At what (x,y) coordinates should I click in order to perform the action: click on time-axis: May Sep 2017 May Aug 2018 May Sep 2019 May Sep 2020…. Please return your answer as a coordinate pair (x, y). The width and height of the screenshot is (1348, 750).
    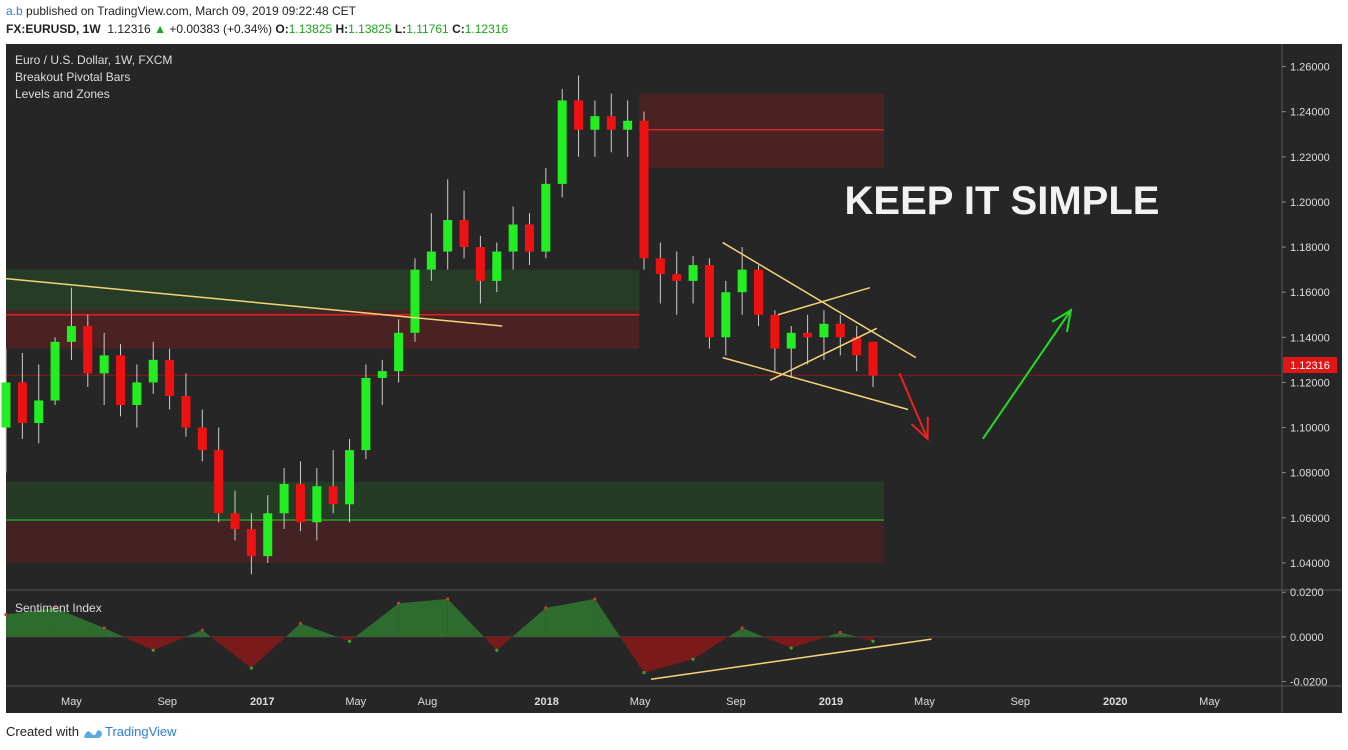
    Looking at the image, I should click on (640, 702).